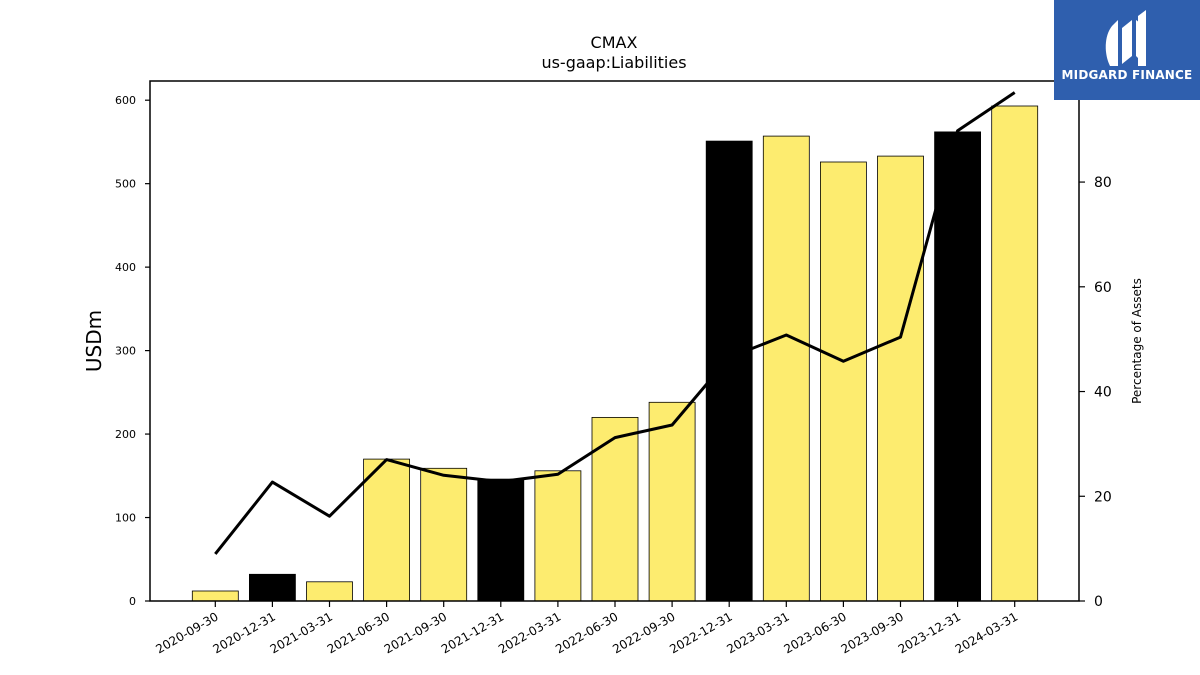 The width and height of the screenshot is (1200, 675). I want to click on chart-title: CMAX, so click(614, 42).